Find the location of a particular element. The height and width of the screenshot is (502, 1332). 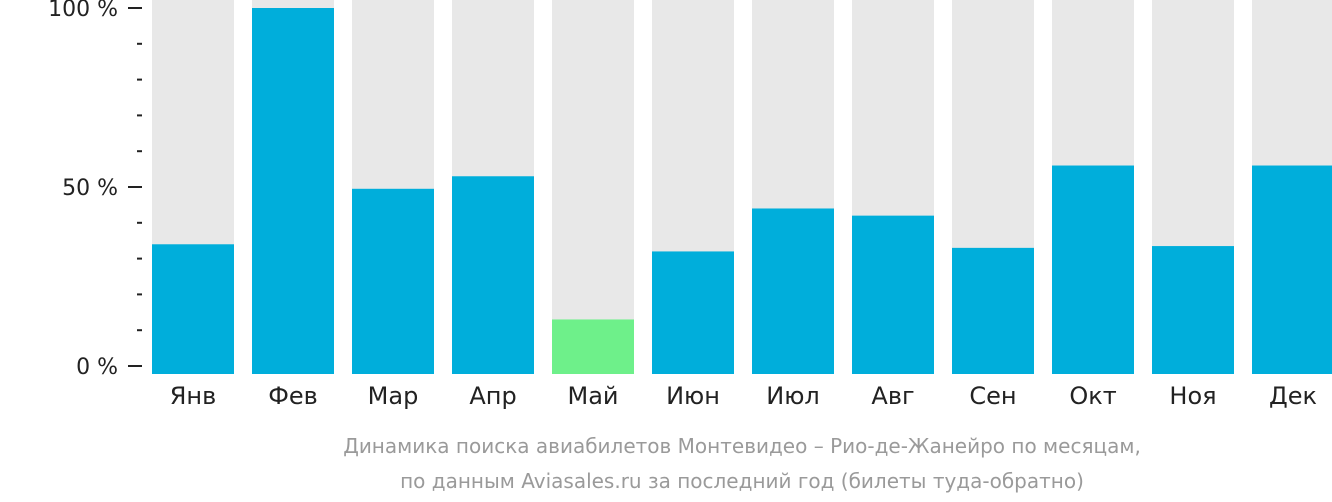

x-tick-label: Окт is located at coordinates (1092, 396).